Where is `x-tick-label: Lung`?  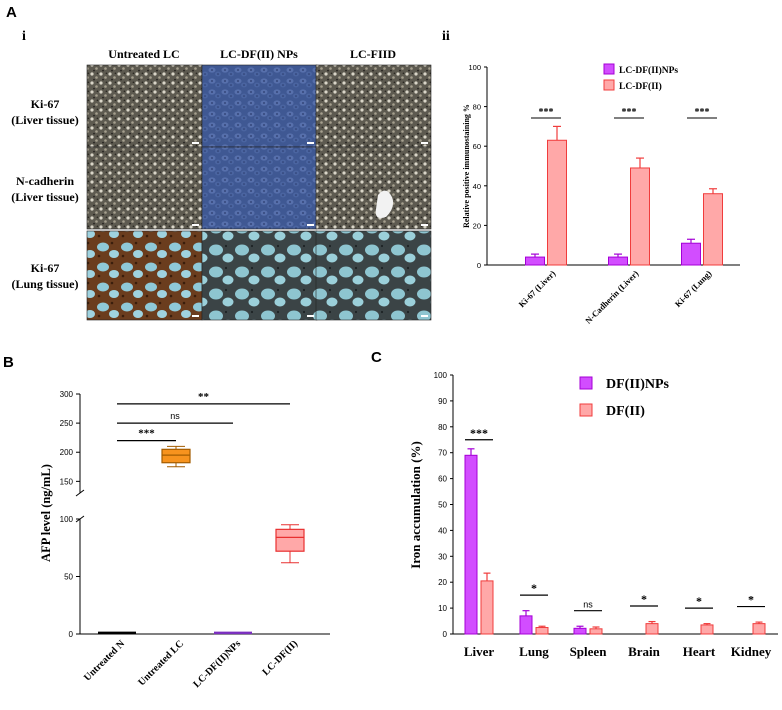
x-tick-label: Lung is located at coordinates (534, 651).